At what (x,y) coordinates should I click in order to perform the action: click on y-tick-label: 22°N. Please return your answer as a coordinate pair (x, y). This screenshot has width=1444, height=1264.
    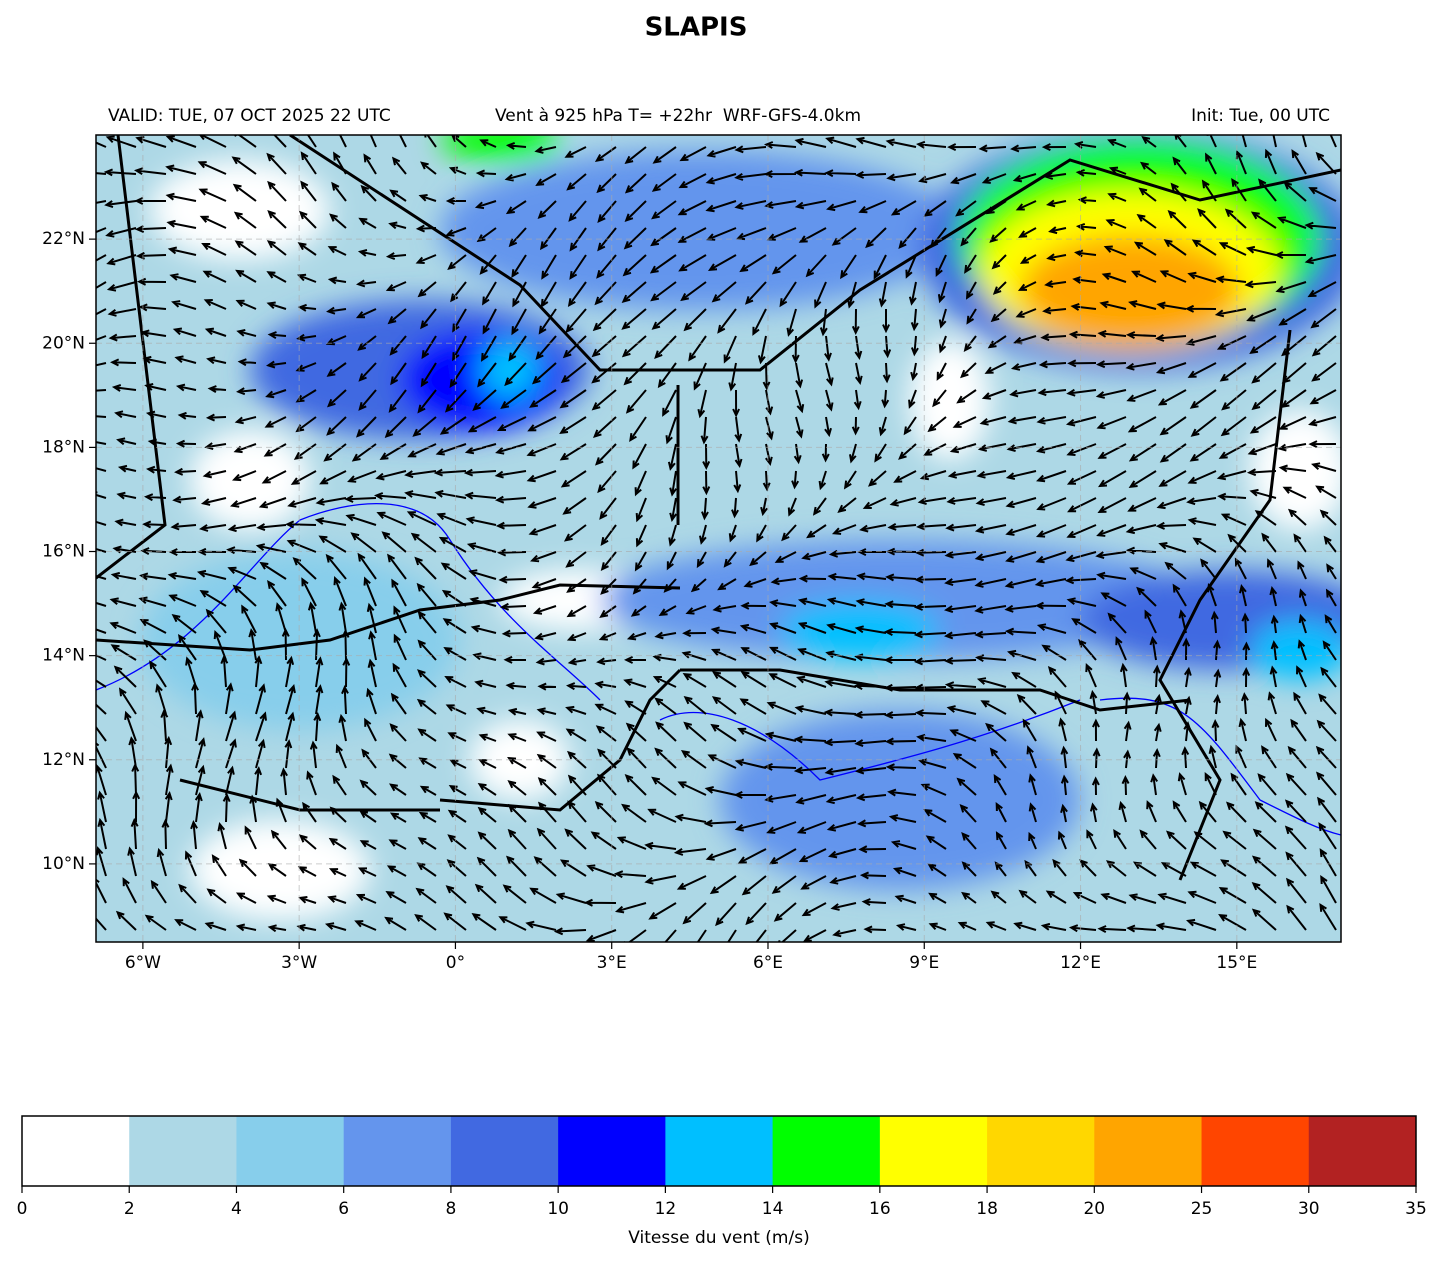
    Looking at the image, I should click on (63, 239).